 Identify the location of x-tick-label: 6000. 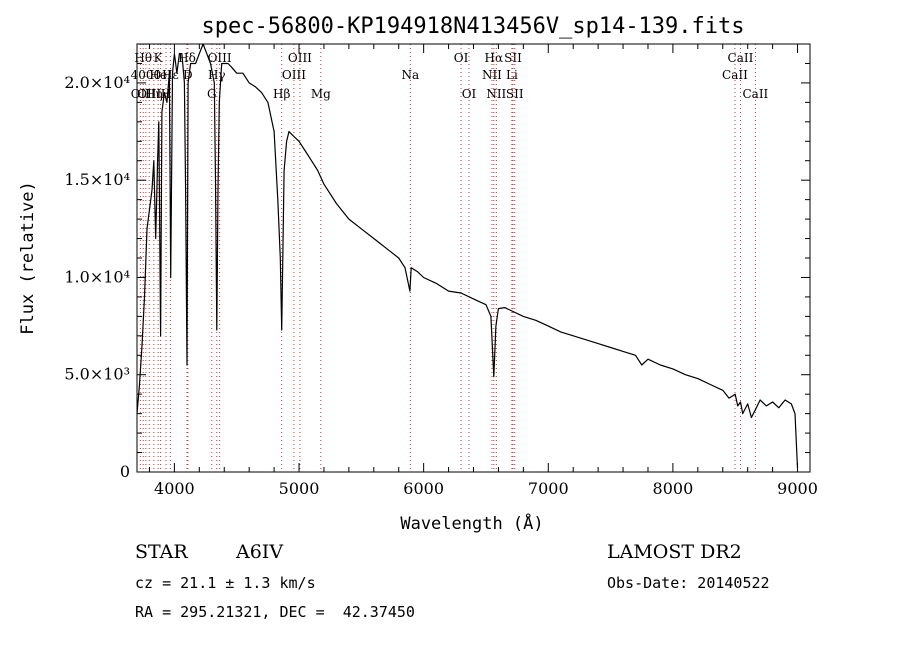
(423, 488).